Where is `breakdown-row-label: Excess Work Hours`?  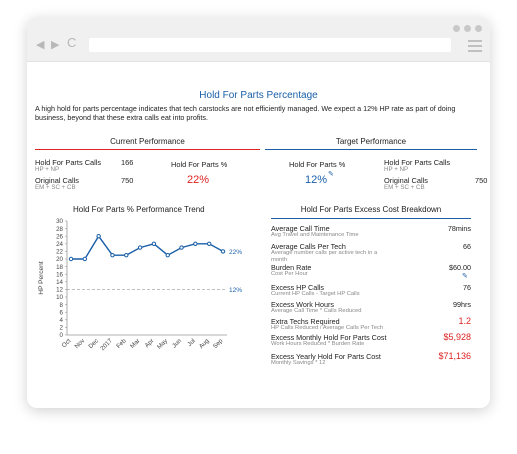 breakdown-row-label: Excess Work Hours is located at coordinates (302, 304).